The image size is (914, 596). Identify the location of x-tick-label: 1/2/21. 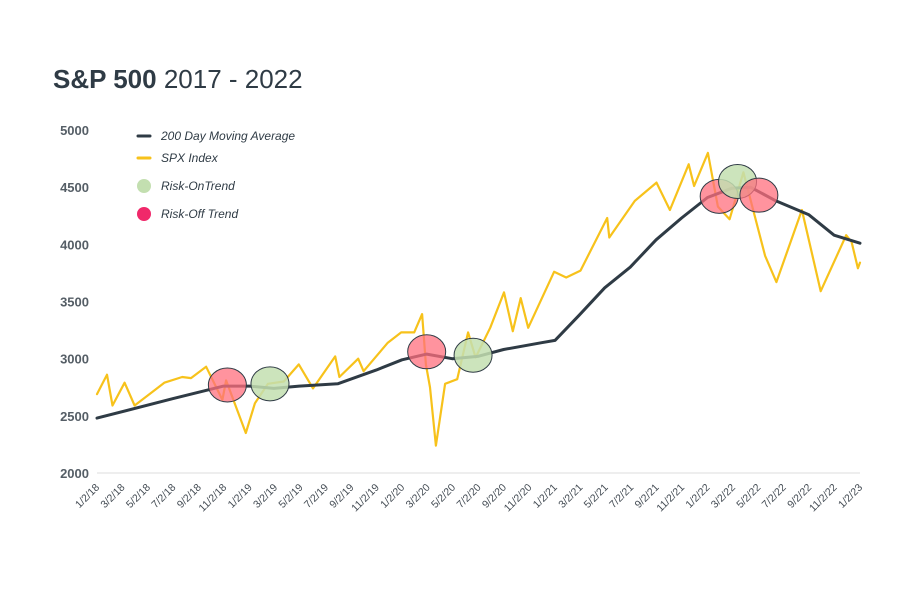
(545, 496).